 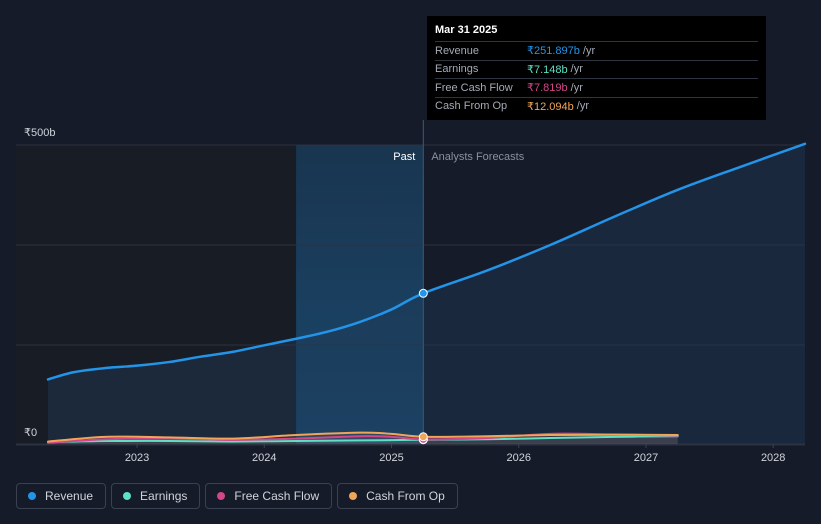 I want to click on x-tick-label: 2026, so click(x=518, y=458).